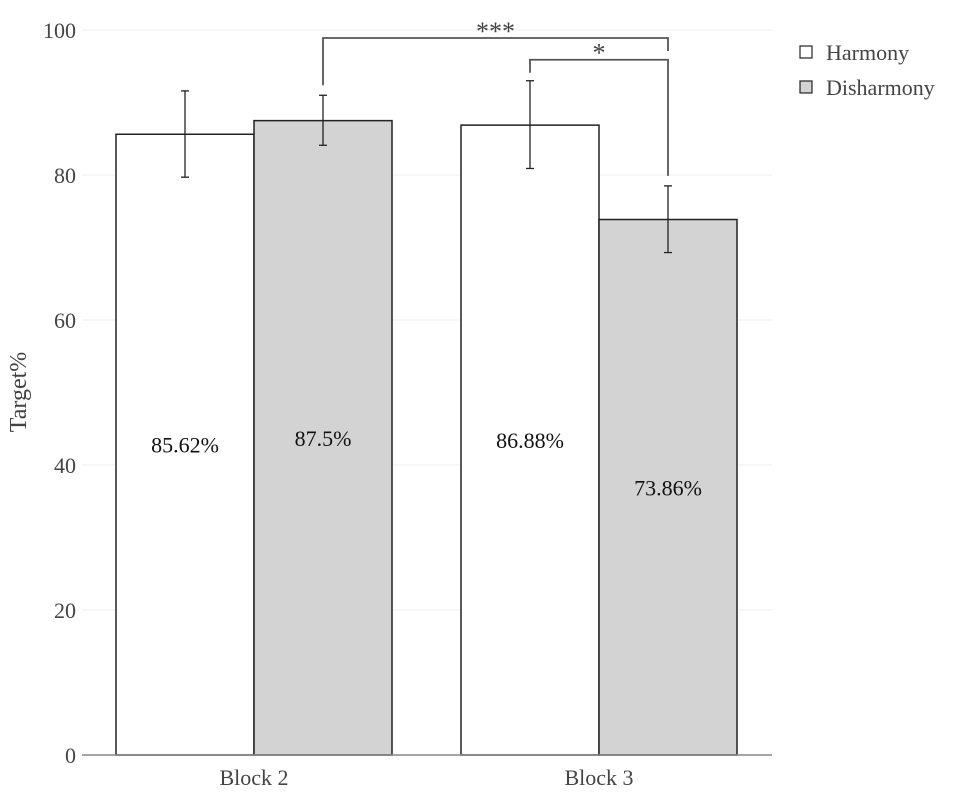 The height and width of the screenshot is (800, 960). Describe the element at coordinates (65, 320) in the screenshot. I see `y-tick-label: 60` at that location.